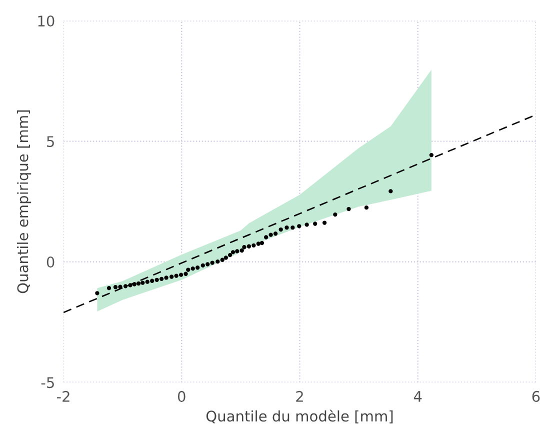 The width and height of the screenshot is (543, 433). Describe the element at coordinates (182, 396) in the screenshot. I see `x-tick-label: 0` at that location.